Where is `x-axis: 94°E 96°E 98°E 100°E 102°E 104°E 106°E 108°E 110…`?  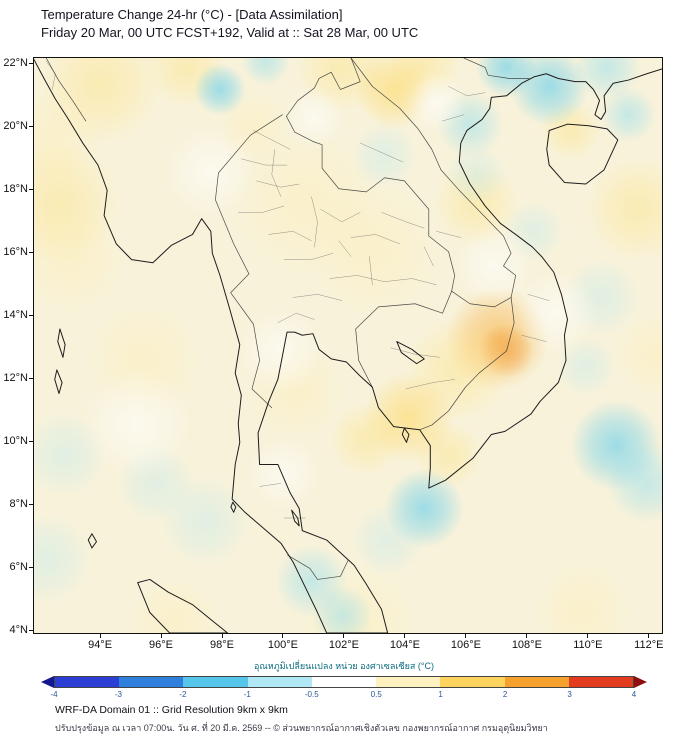 x-axis: 94°E 96°E 98°E 100°E 102°E 104°E 106°E 108°E 110… is located at coordinates (348, 644).